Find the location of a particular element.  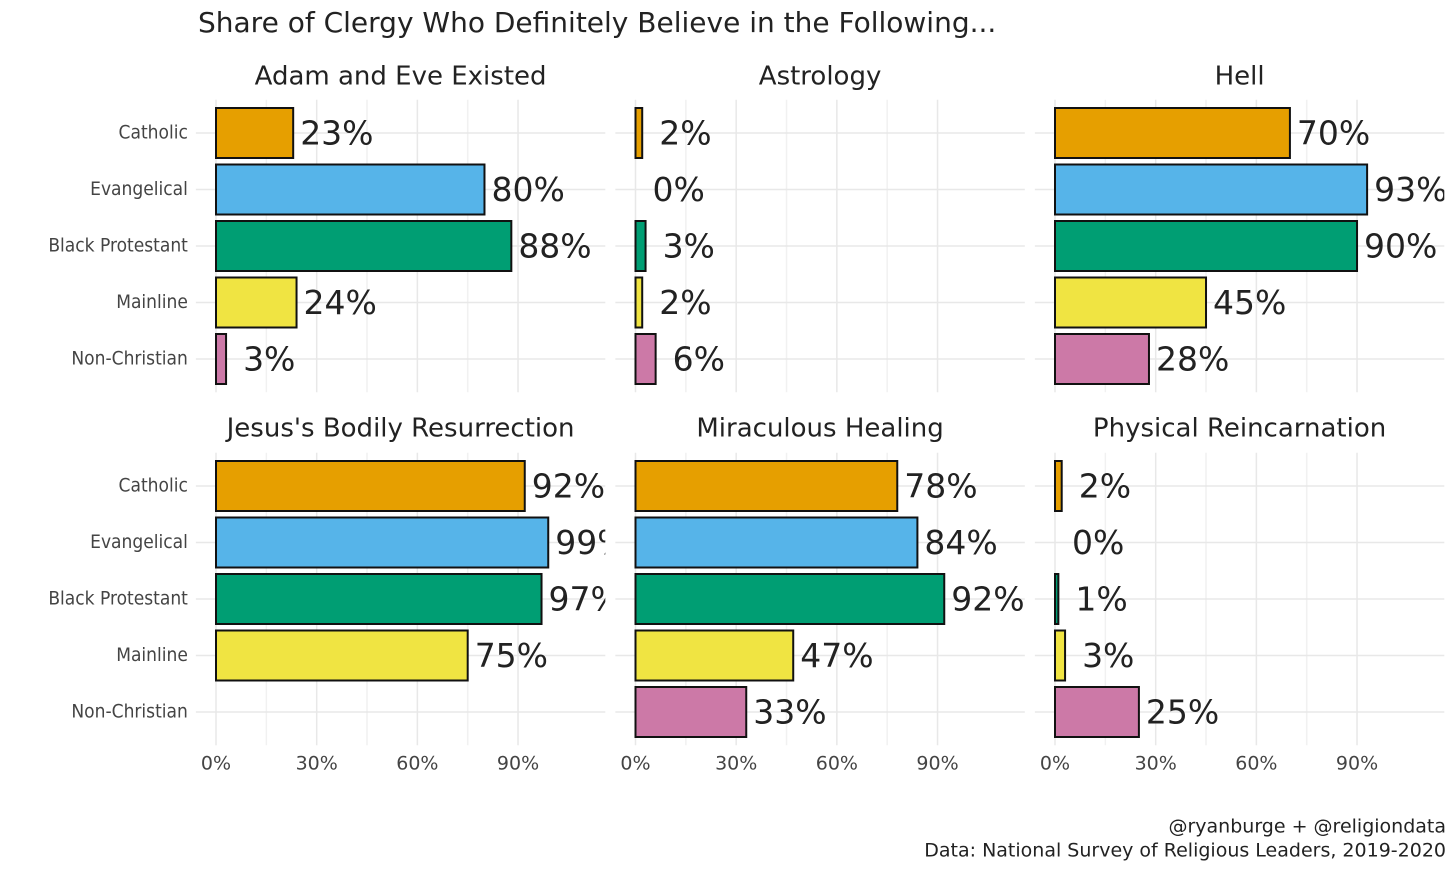

value-label: 45% is located at coordinates (1249, 302).